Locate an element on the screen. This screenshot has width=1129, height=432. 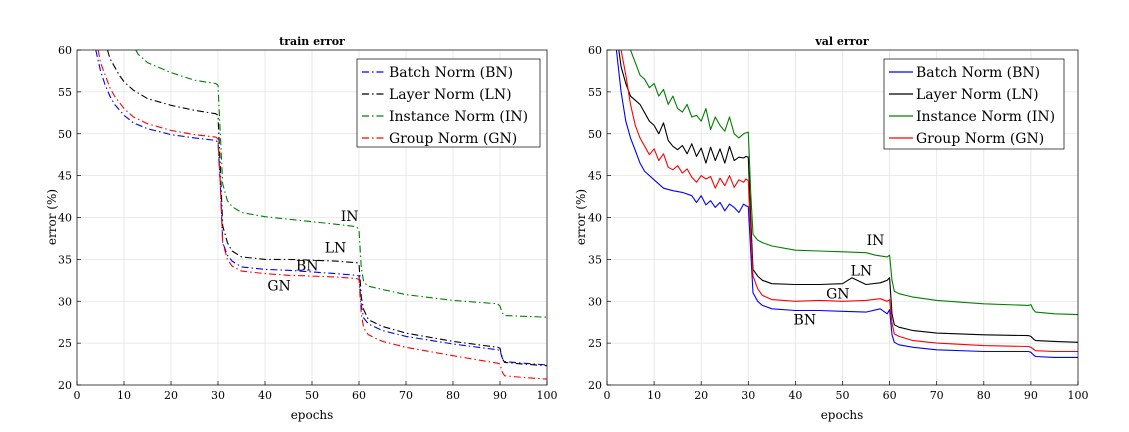
train-legend-box is located at coordinates (448, 103).